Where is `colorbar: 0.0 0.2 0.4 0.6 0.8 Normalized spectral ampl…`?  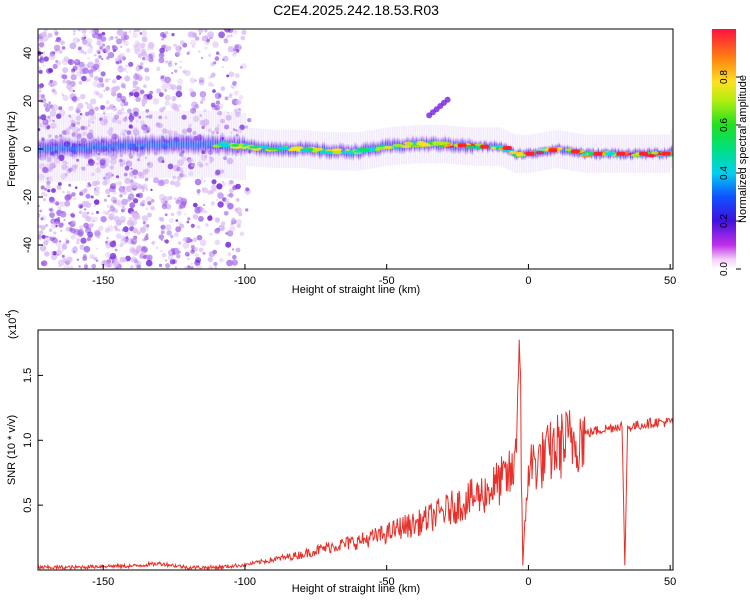 colorbar: 0.0 0.2 0.4 0.6 0.8 Normalized spectral ampl… is located at coordinates (730, 152).